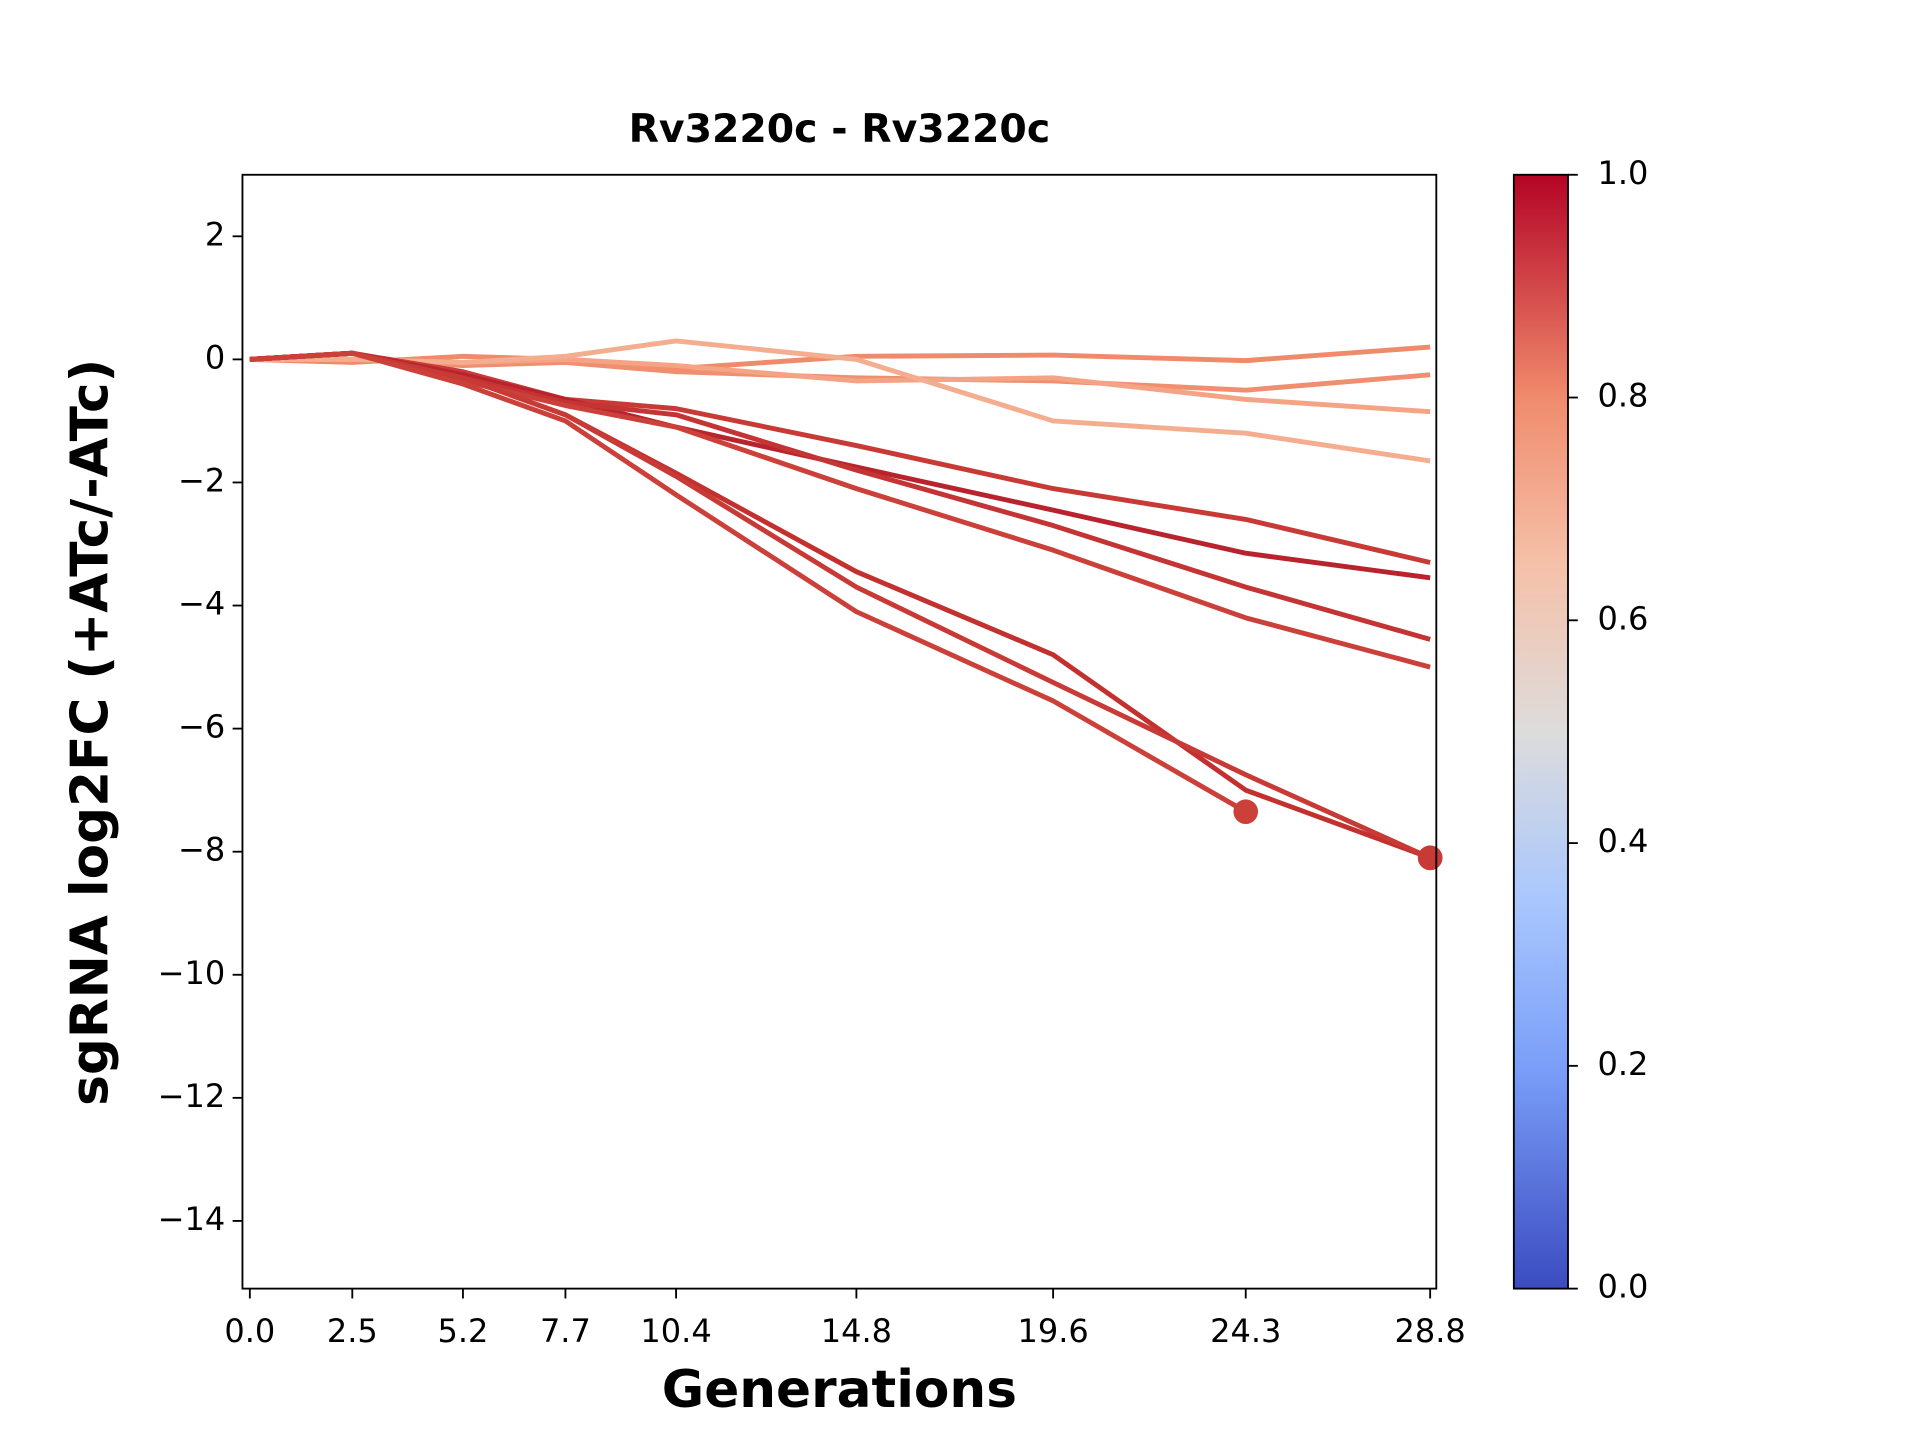  I want to click on colorbar-tick-label: 0.6, so click(1623, 618).